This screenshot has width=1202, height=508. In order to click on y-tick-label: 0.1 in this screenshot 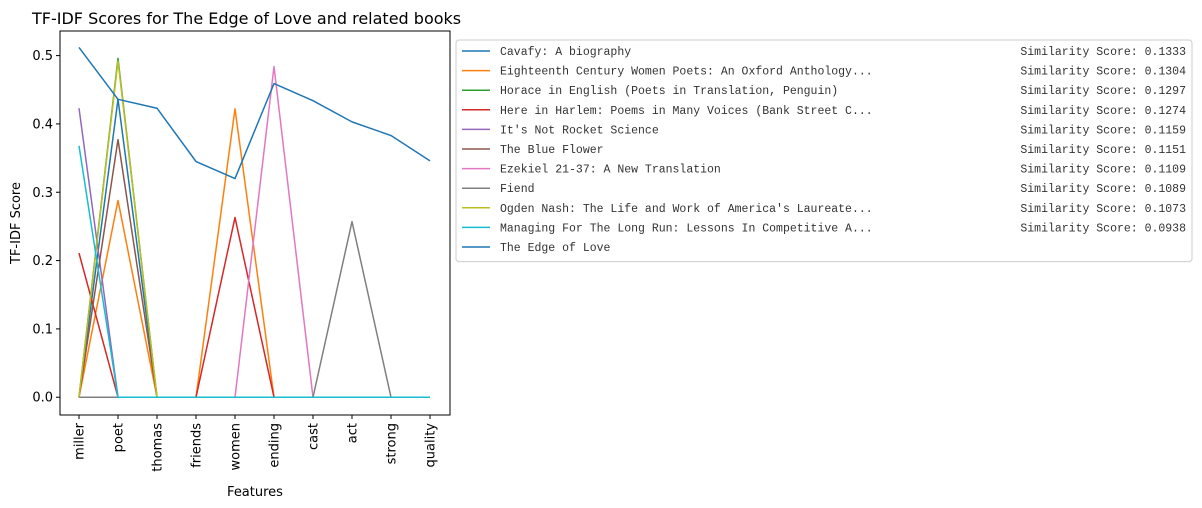, I will do `click(42, 329)`.